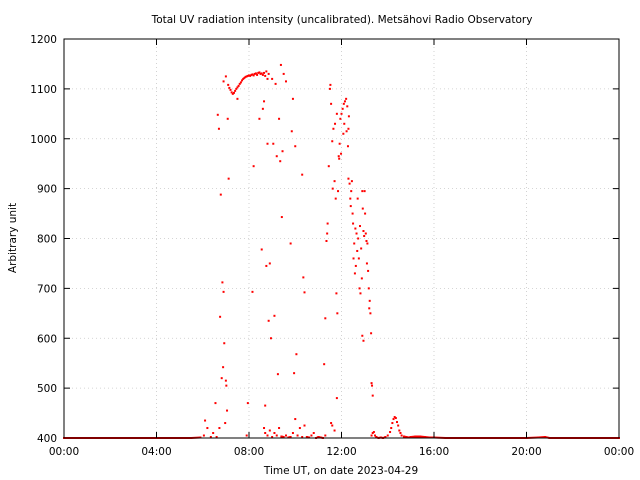 The width and height of the screenshot is (640, 480). Describe the element at coordinates (47, 190) in the screenshot. I see `y-tick-label: 900` at that location.